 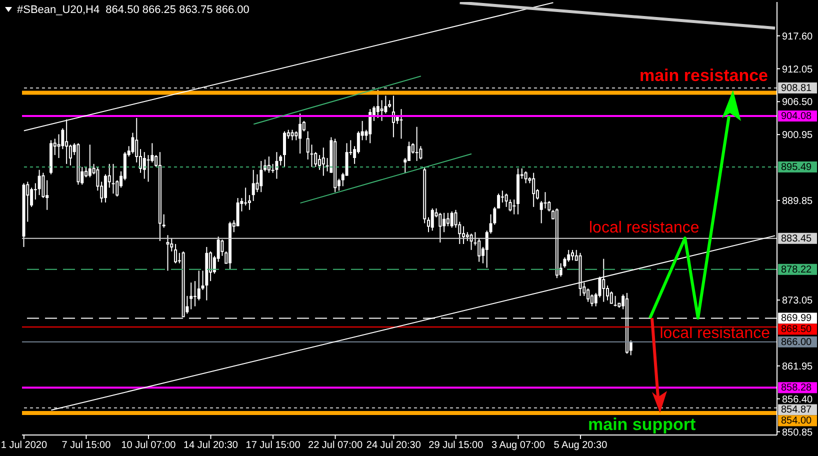 I want to click on y-tick-label: 873.05, so click(x=798, y=301).